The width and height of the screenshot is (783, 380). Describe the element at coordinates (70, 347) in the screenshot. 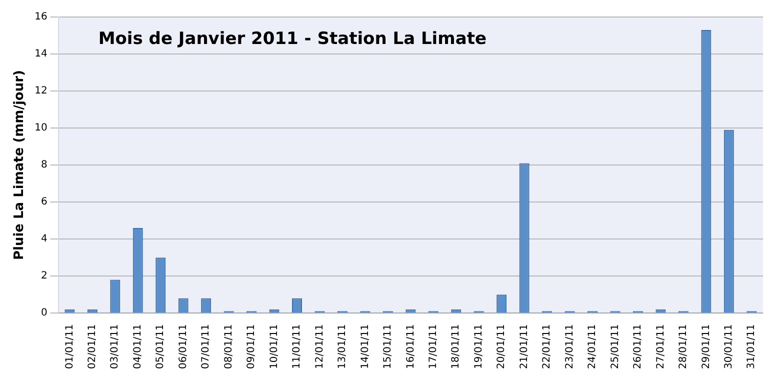

I see `x-tick-label: 01/01/11` at that location.